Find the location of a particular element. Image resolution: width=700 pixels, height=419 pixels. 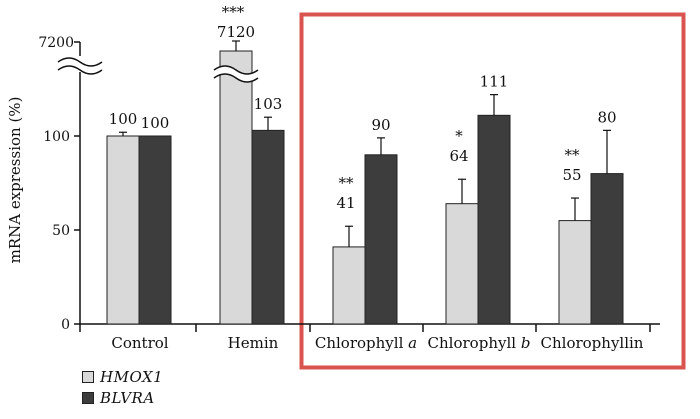

data-label: 103 is located at coordinates (268, 104).